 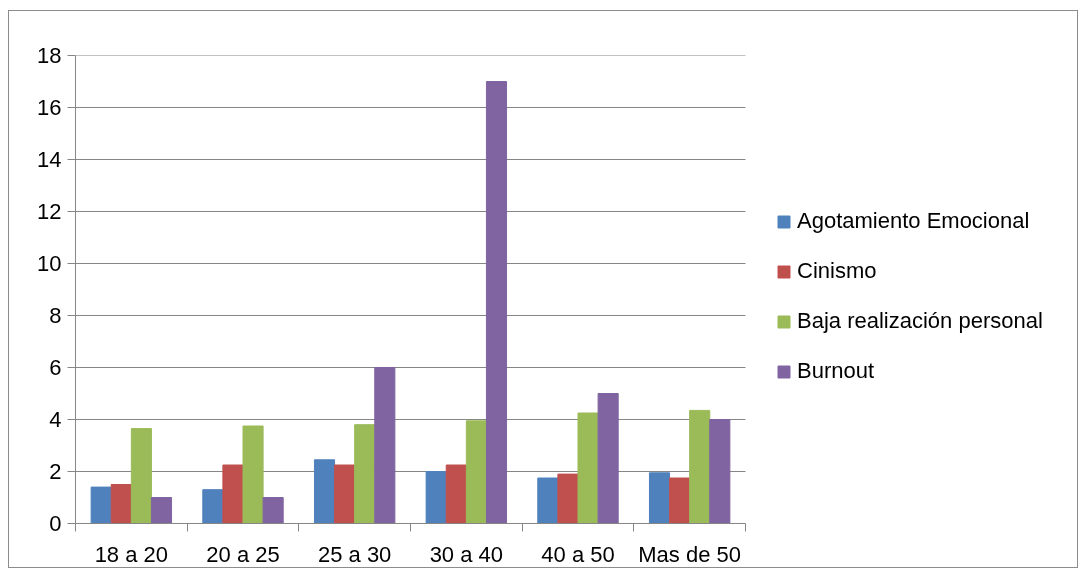 I want to click on x-tick-label: 40 a 50, so click(x=578, y=554).